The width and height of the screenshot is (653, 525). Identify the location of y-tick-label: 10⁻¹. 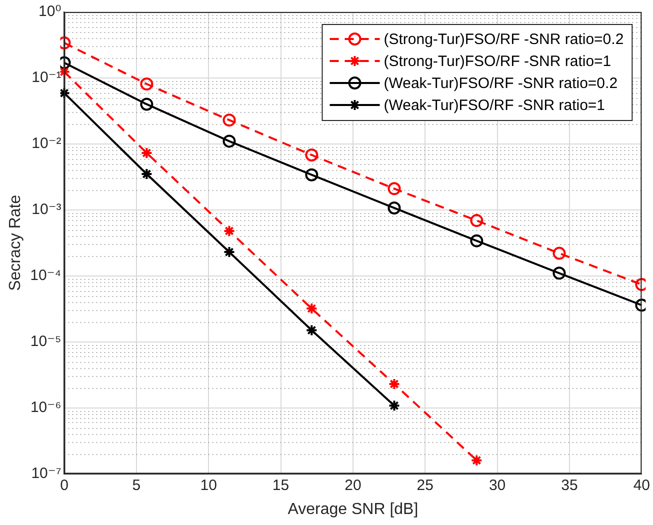
(47, 77).